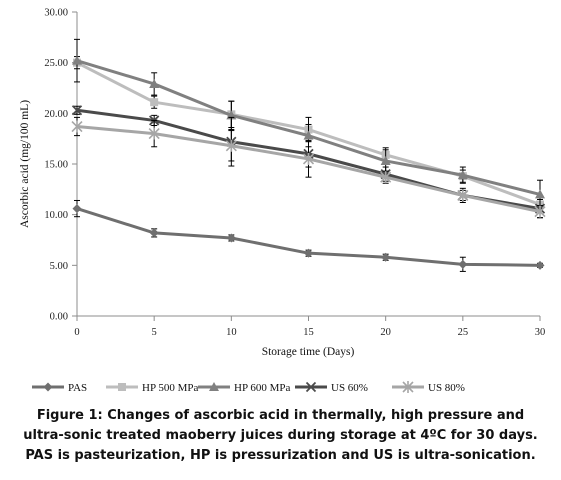  I want to click on y-tick-label: 15.00, so click(56, 165).